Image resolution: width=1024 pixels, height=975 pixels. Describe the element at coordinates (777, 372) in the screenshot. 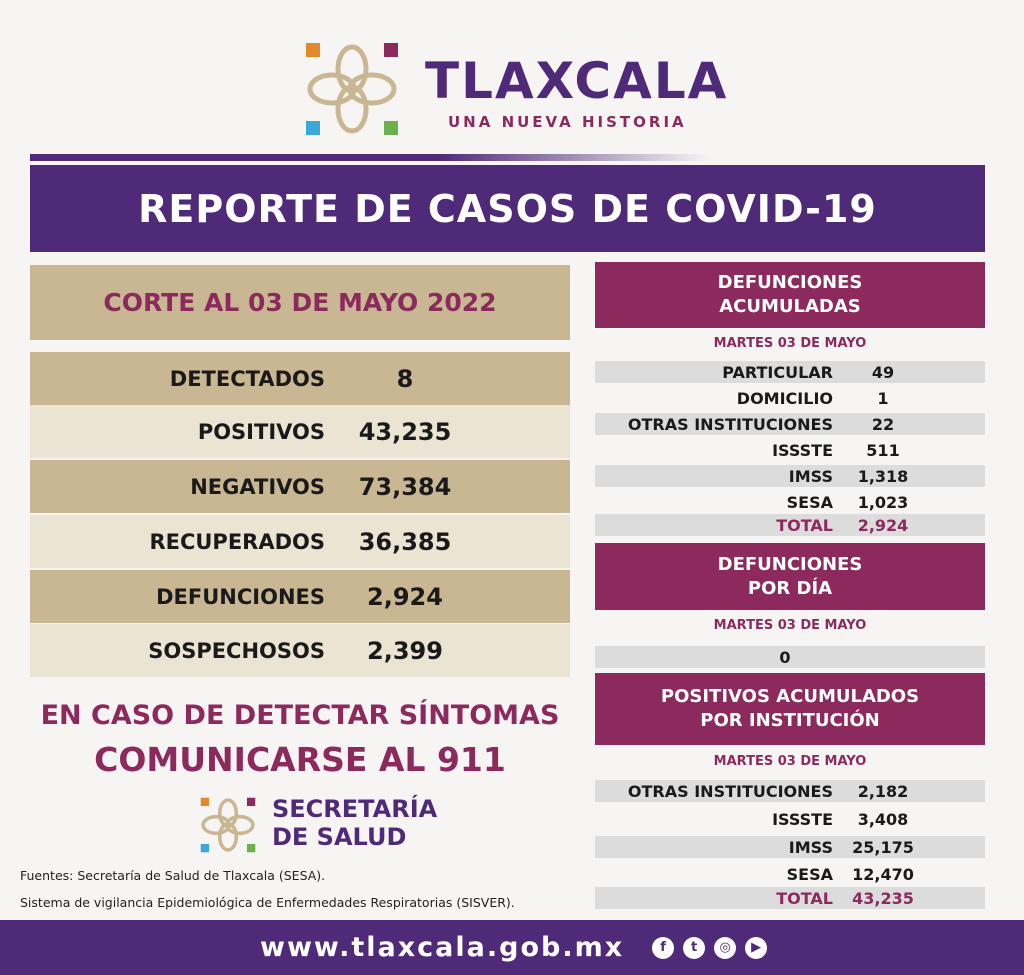

I see `row-label: PARTICULAR` at that location.